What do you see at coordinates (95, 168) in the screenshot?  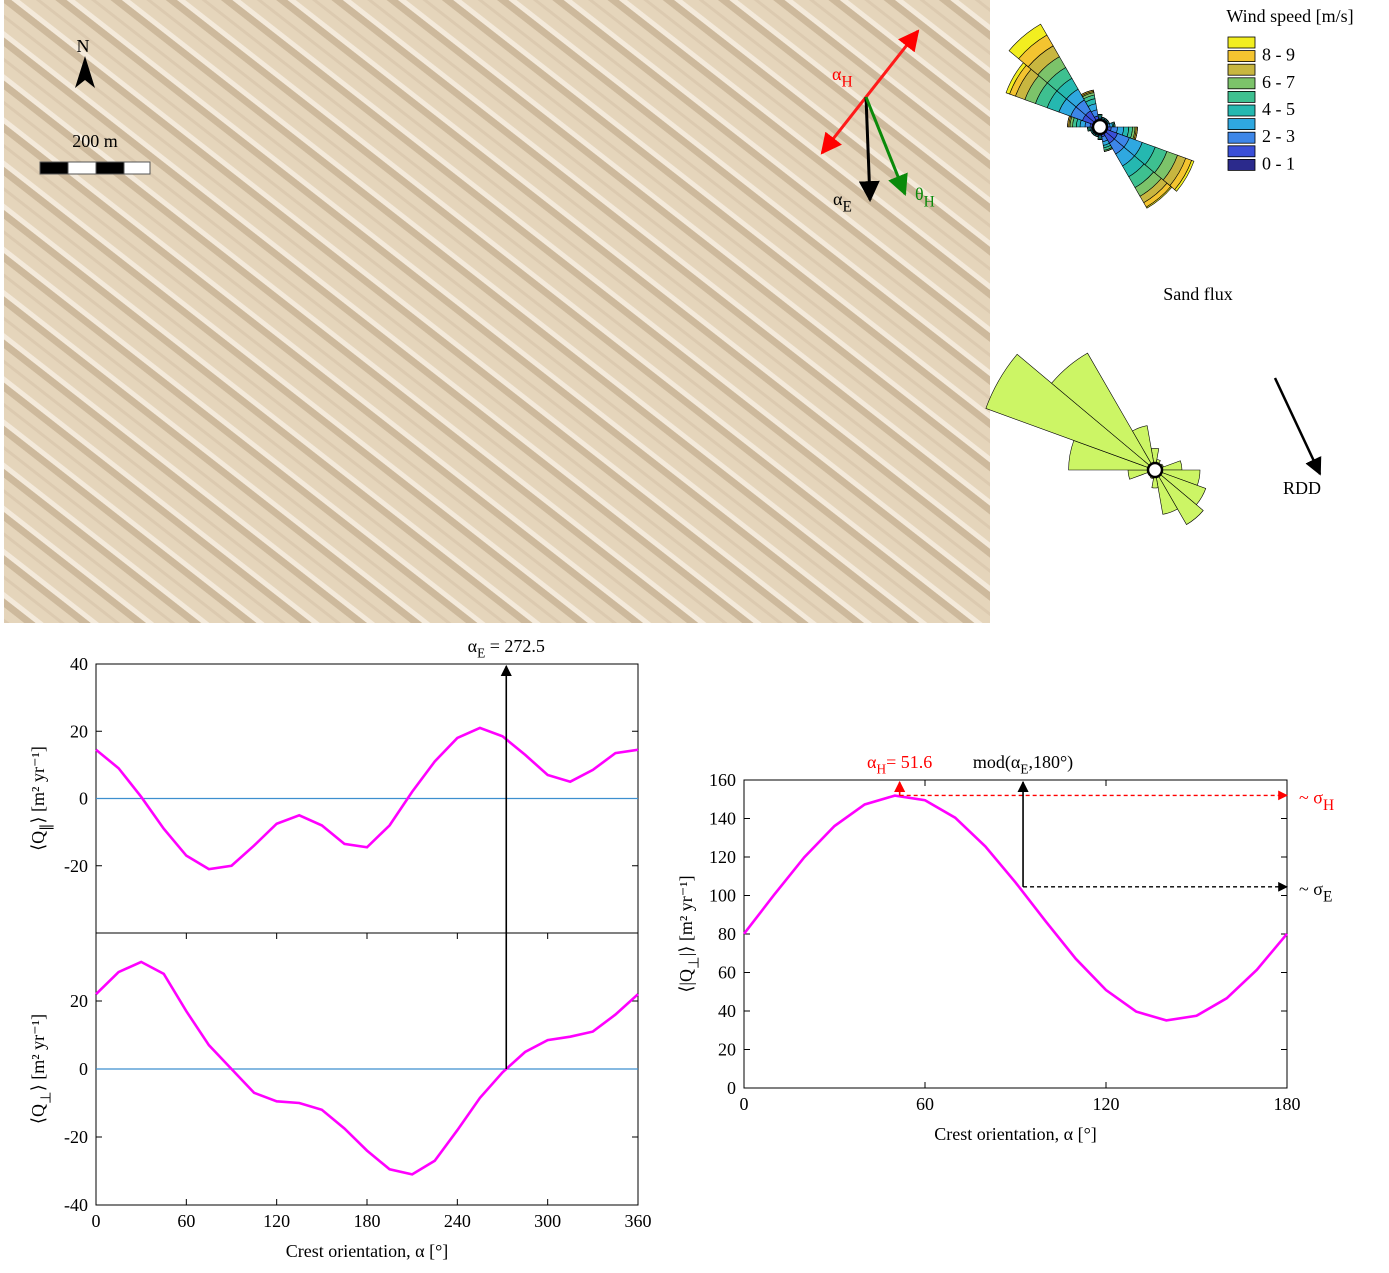 I see `scale-bar` at bounding box center [95, 168].